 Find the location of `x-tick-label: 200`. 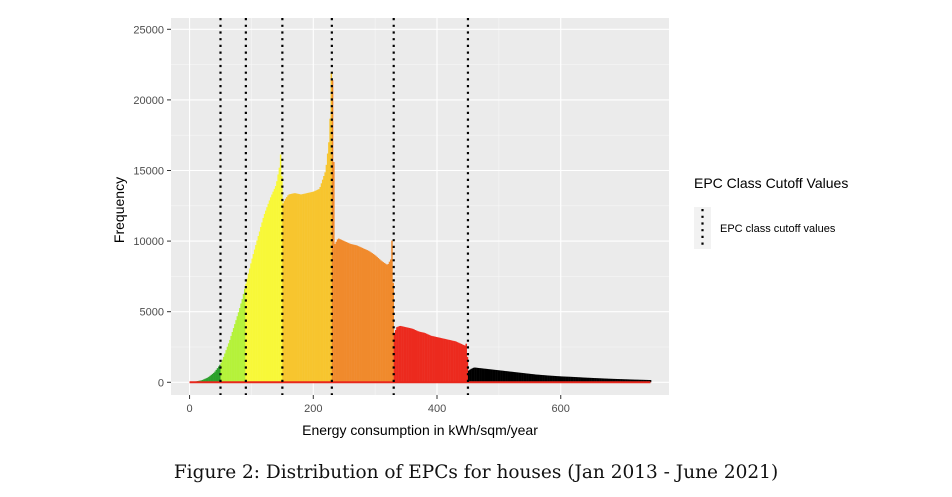

x-tick-label: 200 is located at coordinates (313, 409).